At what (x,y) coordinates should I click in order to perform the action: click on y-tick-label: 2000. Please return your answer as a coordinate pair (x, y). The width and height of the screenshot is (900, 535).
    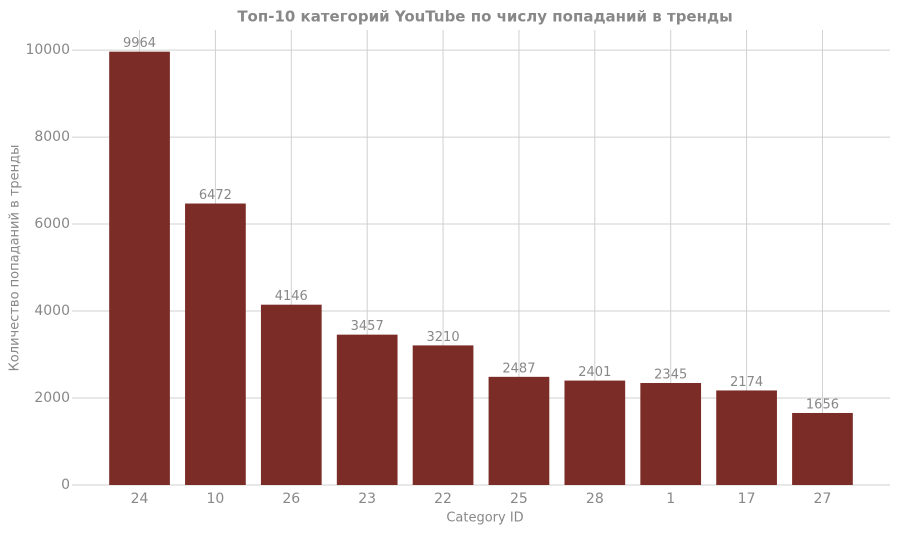
    Looking at the image, I should click on (52, 398).